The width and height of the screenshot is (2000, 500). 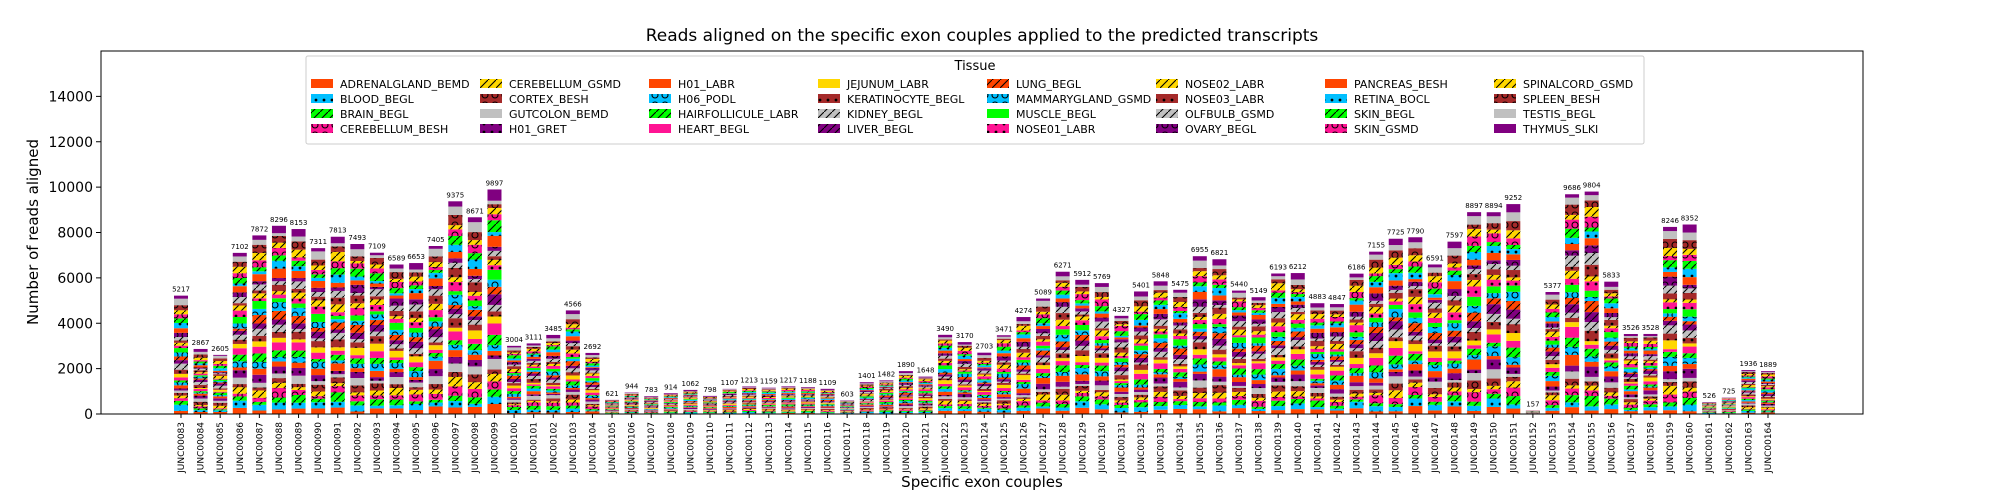 What do you see at coordinates (945, 329) in the screenshot?
I see `bar-total-label: 3490` at bounding box center [945, 329].